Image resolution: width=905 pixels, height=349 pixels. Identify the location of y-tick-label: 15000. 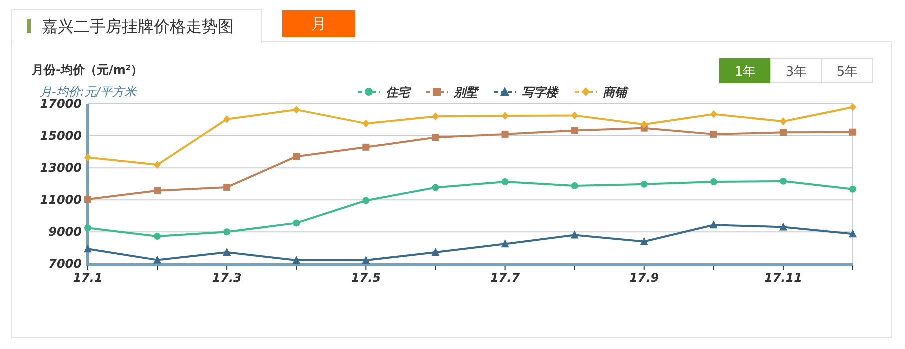
(61, 136).